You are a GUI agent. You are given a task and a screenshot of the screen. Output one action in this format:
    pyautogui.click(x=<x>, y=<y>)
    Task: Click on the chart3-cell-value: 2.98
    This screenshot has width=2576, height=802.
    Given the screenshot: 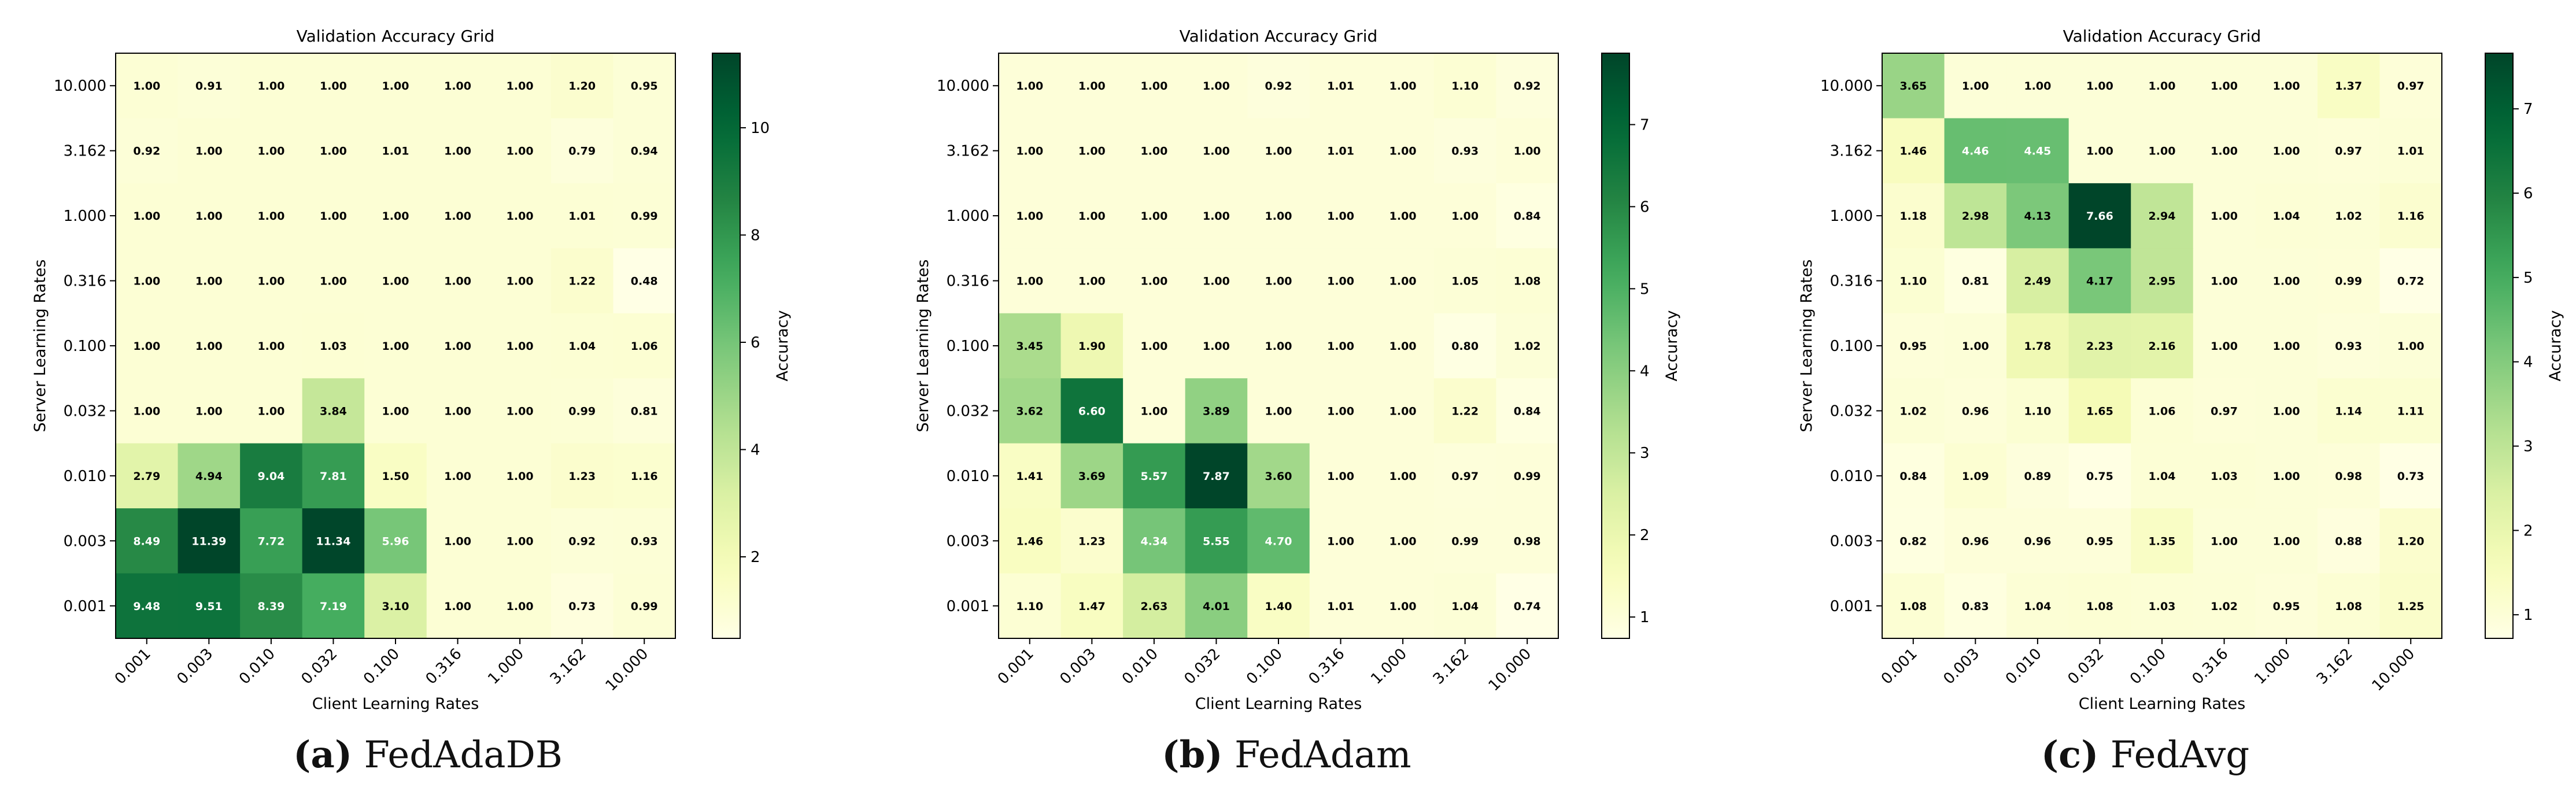 What is the action you would take?
    pyautogui.click(x=1975, y=216)
    